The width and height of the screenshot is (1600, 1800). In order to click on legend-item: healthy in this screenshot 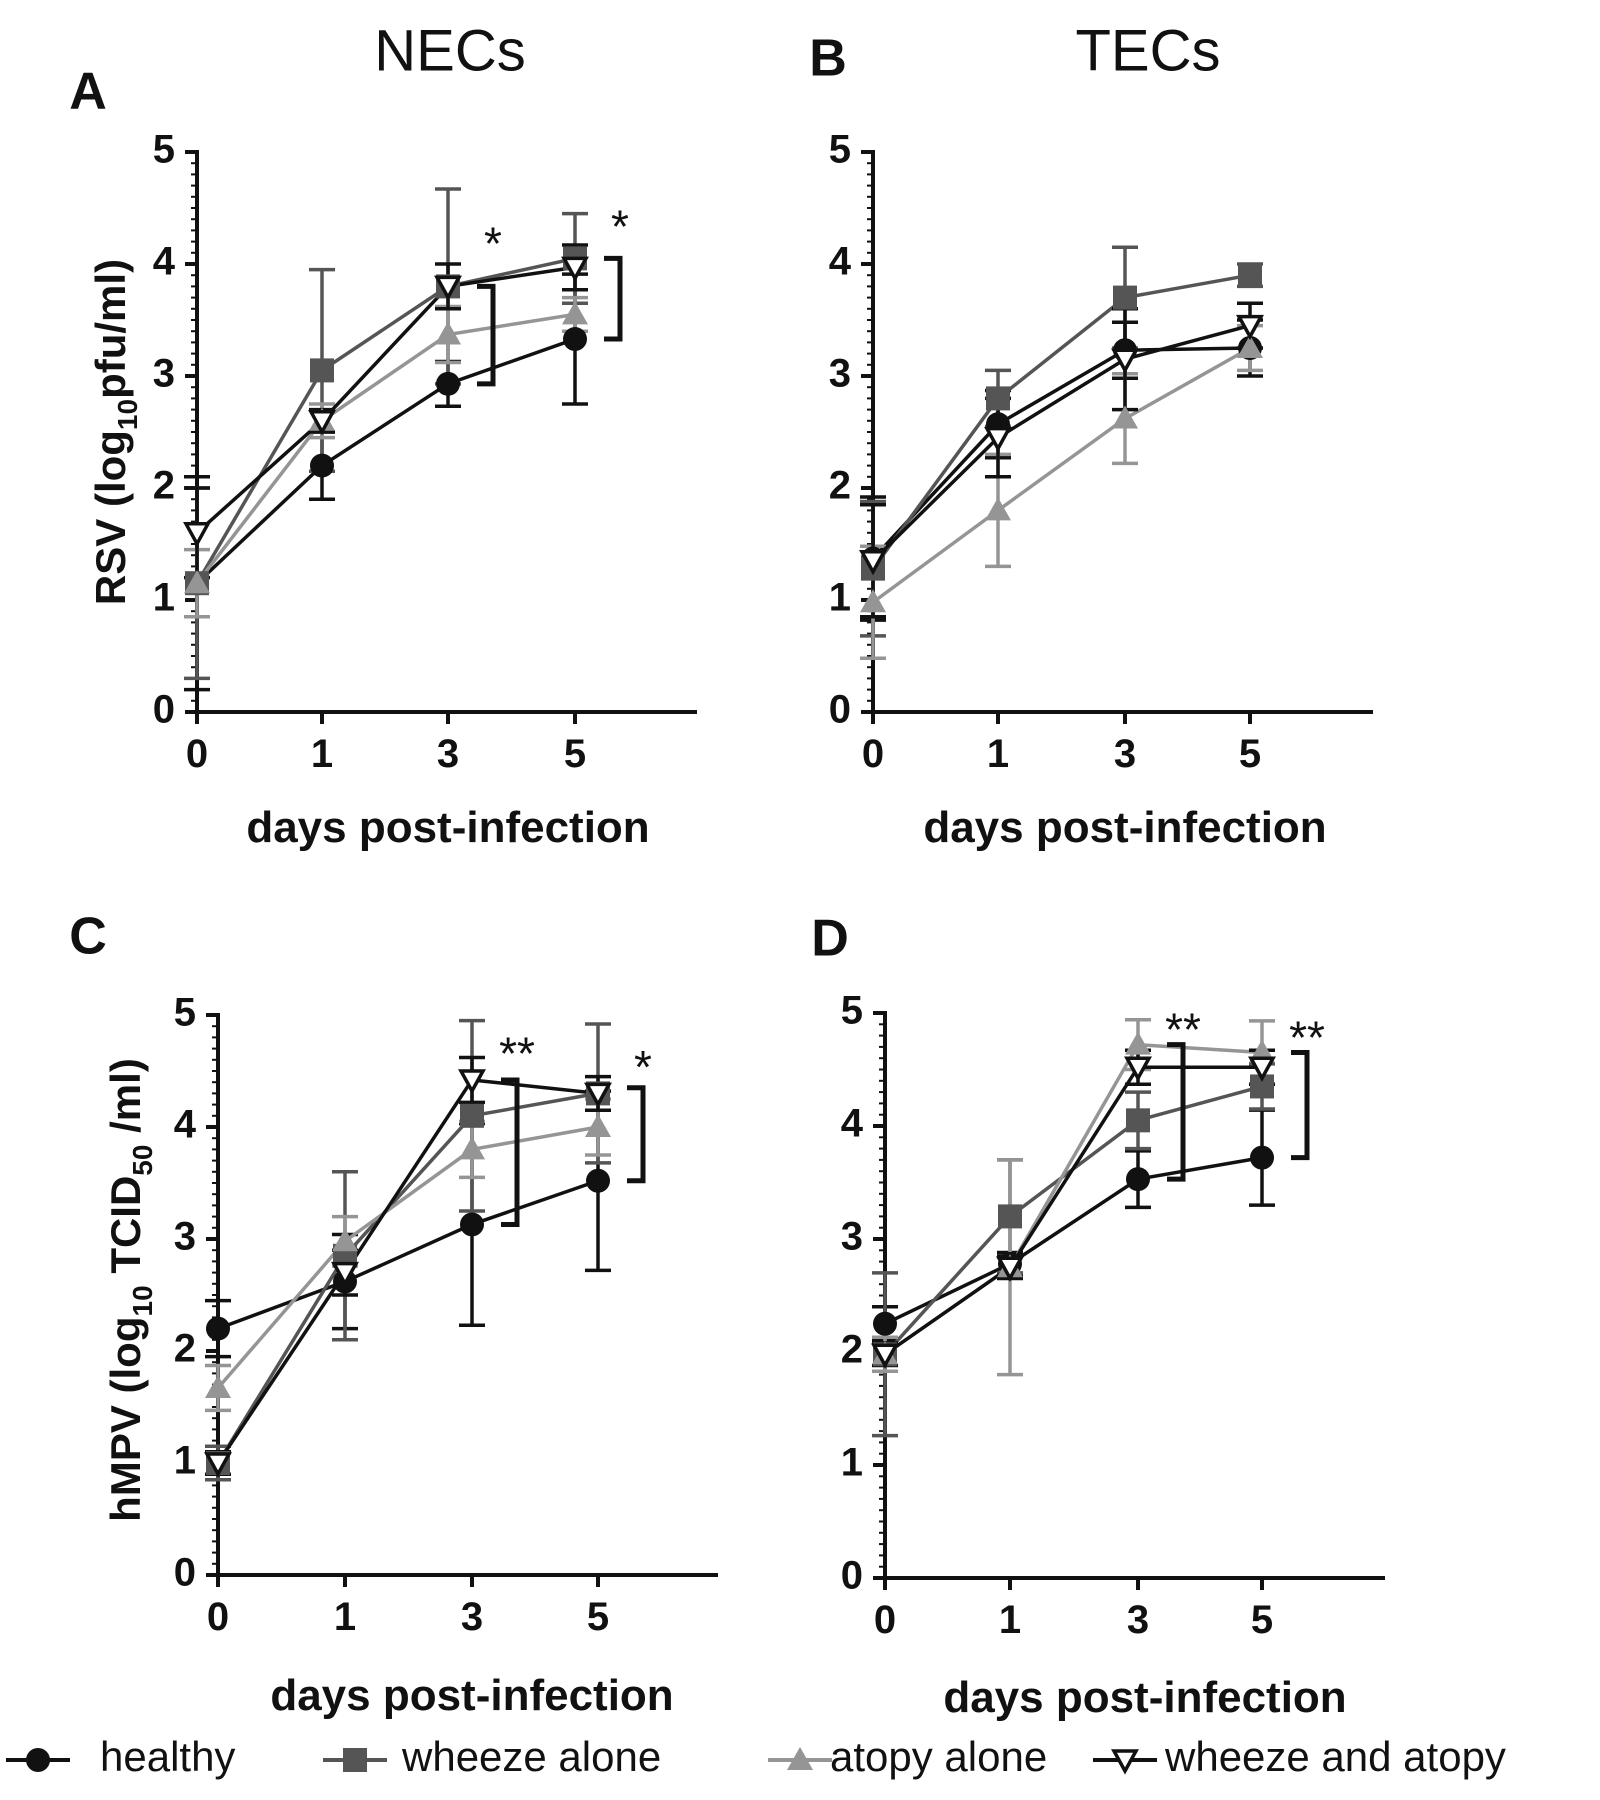, I will do `click(120, 1756)`.